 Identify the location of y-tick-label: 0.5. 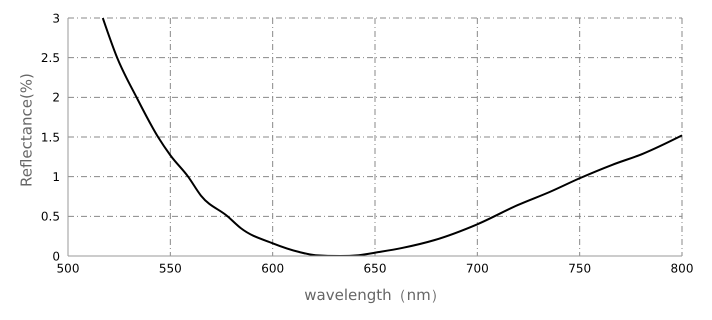
(50, 217).